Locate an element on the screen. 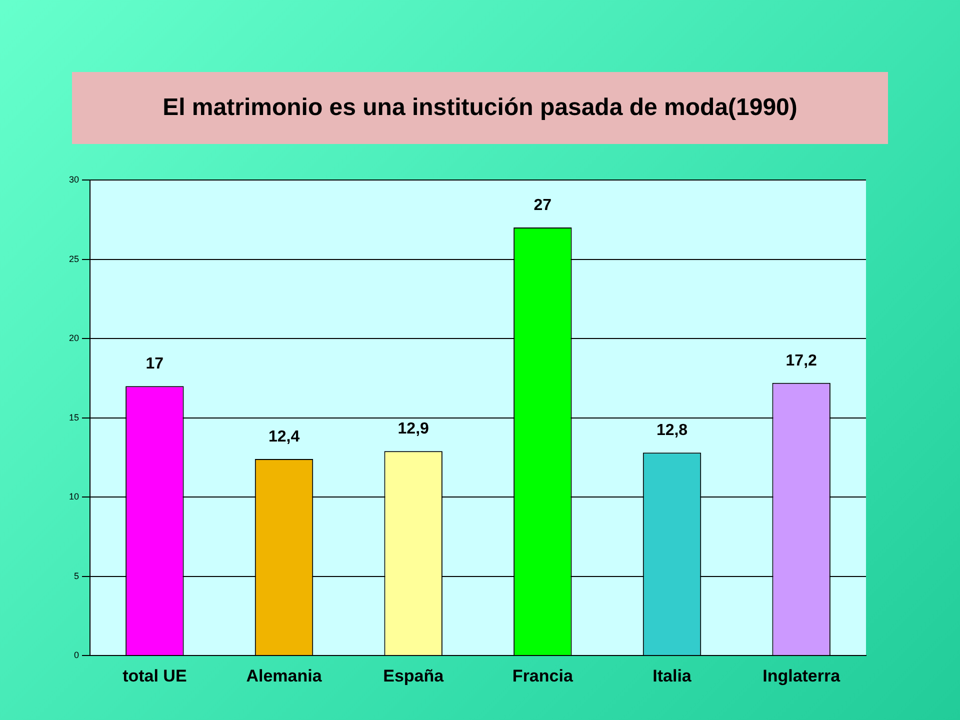 This screenshot has height=720, width=960. data-label: 17,2 is located at coordinates (802, 361).